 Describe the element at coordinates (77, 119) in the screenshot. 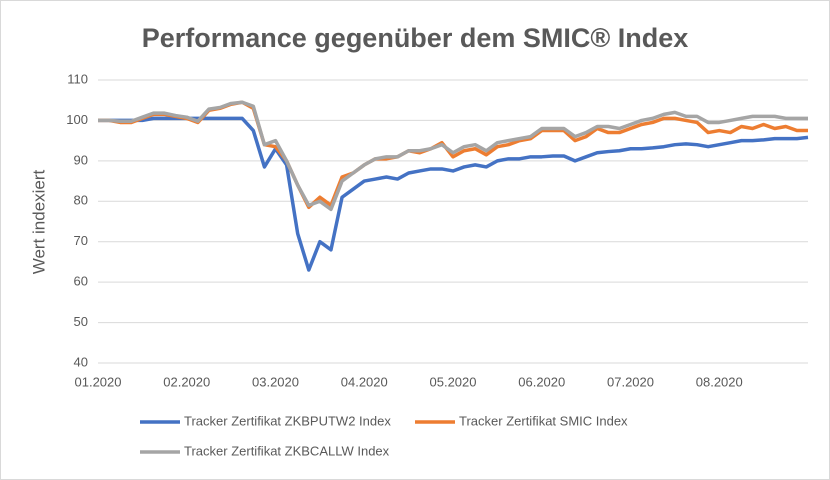

I see `y-tick-label: 100` at that location.